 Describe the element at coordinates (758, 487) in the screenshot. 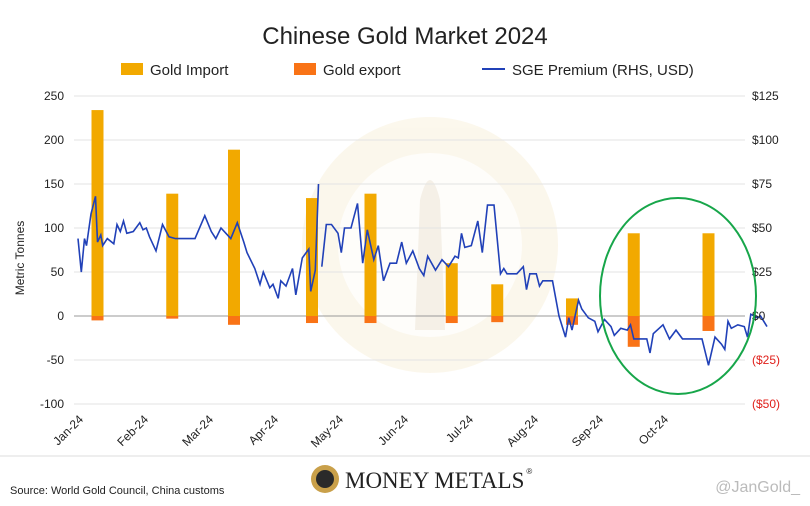

I see `author-handle: @JanGold_` at that location.